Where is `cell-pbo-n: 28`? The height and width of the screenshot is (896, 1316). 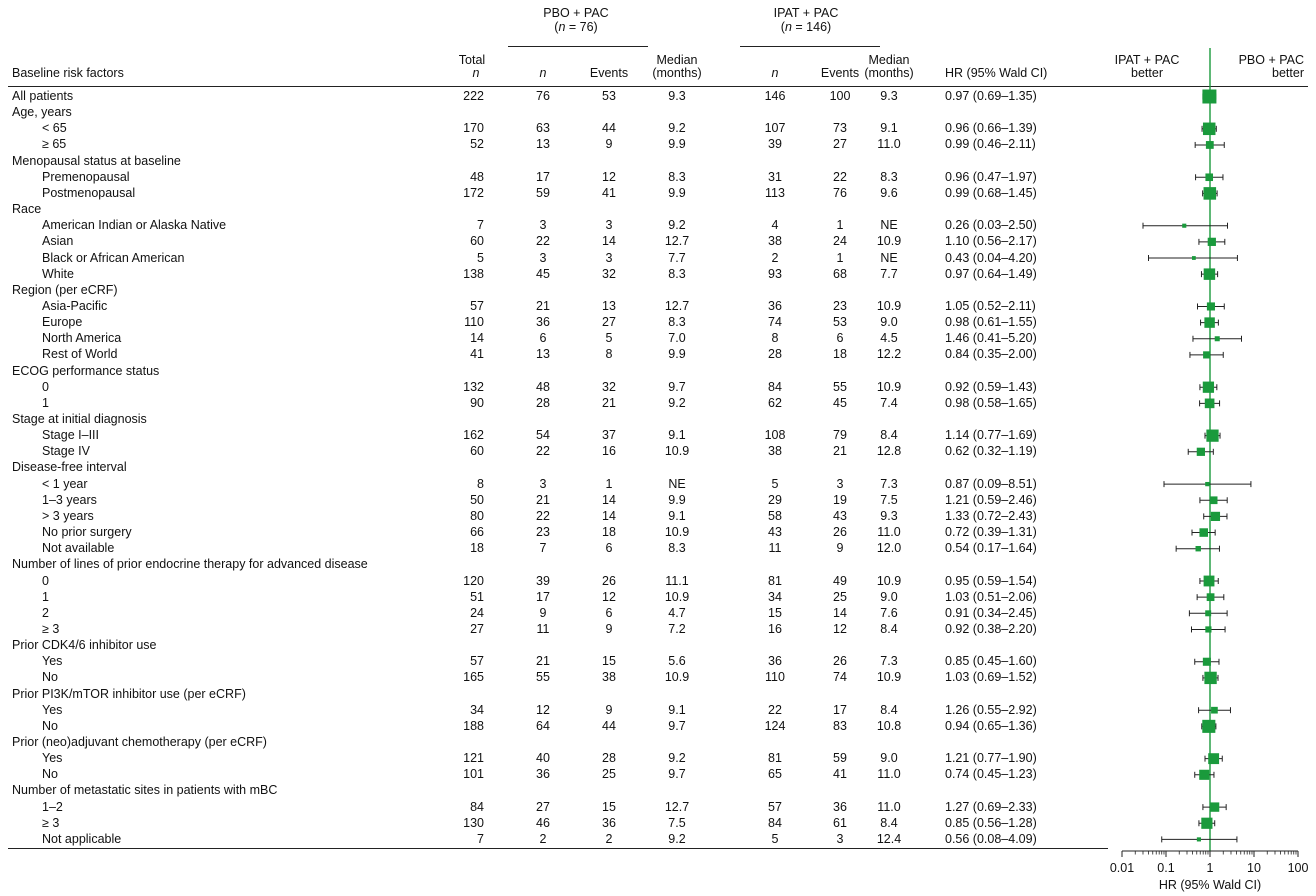
cell-pbo-n: 28 is located at coordinates (543, 402).